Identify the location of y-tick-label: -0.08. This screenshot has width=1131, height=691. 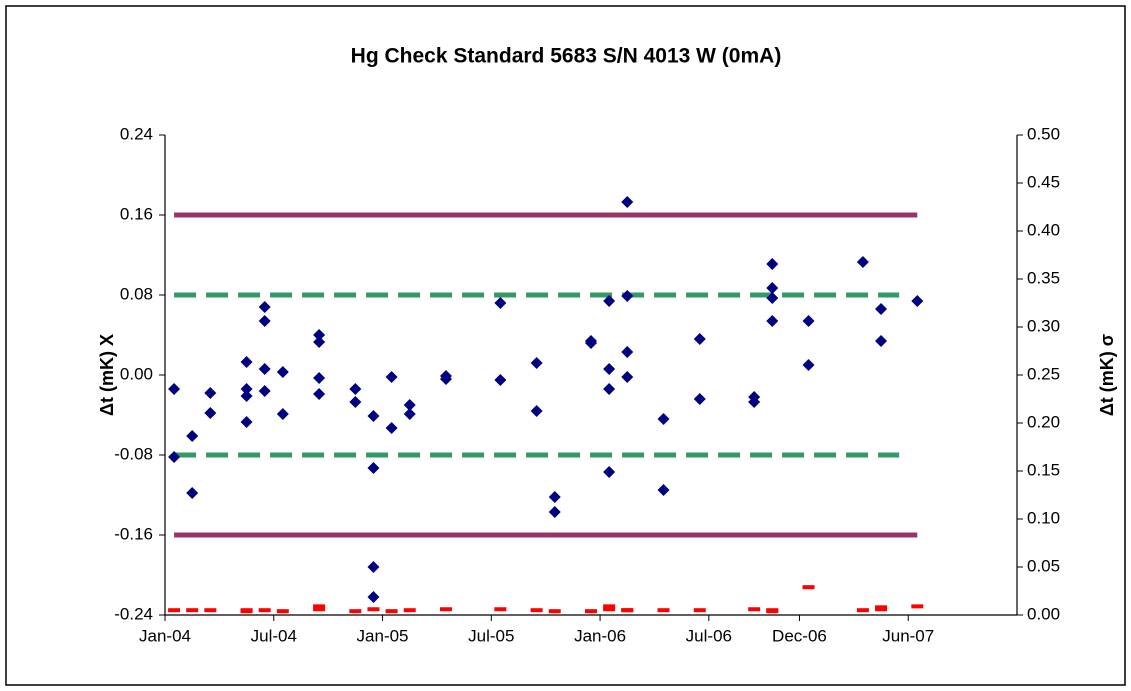
(133, 453).